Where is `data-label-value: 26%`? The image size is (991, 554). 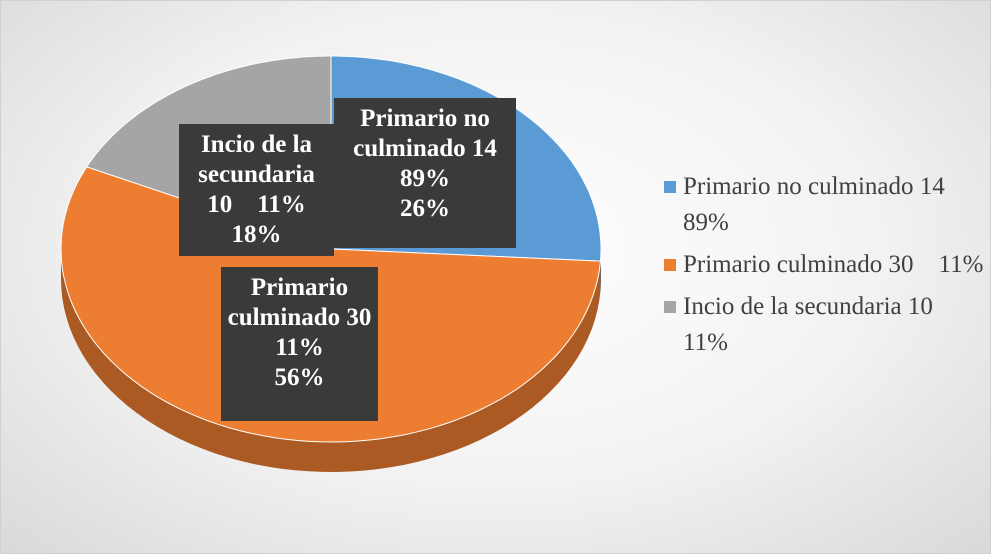 data-label-value: 26% is located at coordinates (425, 208).